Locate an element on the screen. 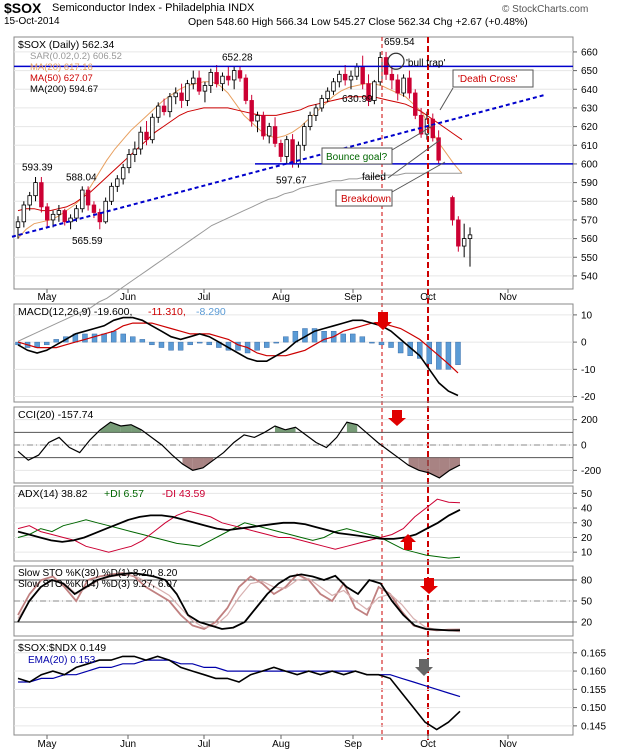 The image size is (620, 750). ratio-legend: $SOX:$NDX 0.149 is located at coordinates (62, 648).